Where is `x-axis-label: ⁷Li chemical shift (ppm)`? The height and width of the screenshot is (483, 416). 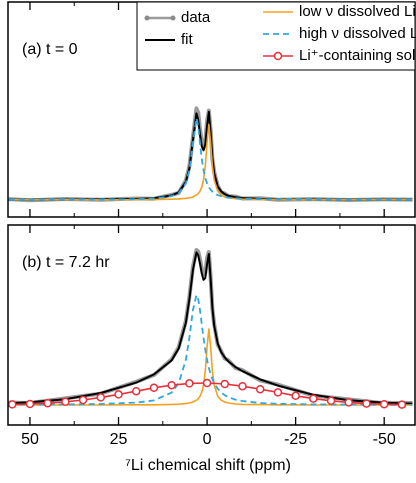
x-axis-label: ⁷Li chemical shift (ppm) is located at coordinates (208, 465).